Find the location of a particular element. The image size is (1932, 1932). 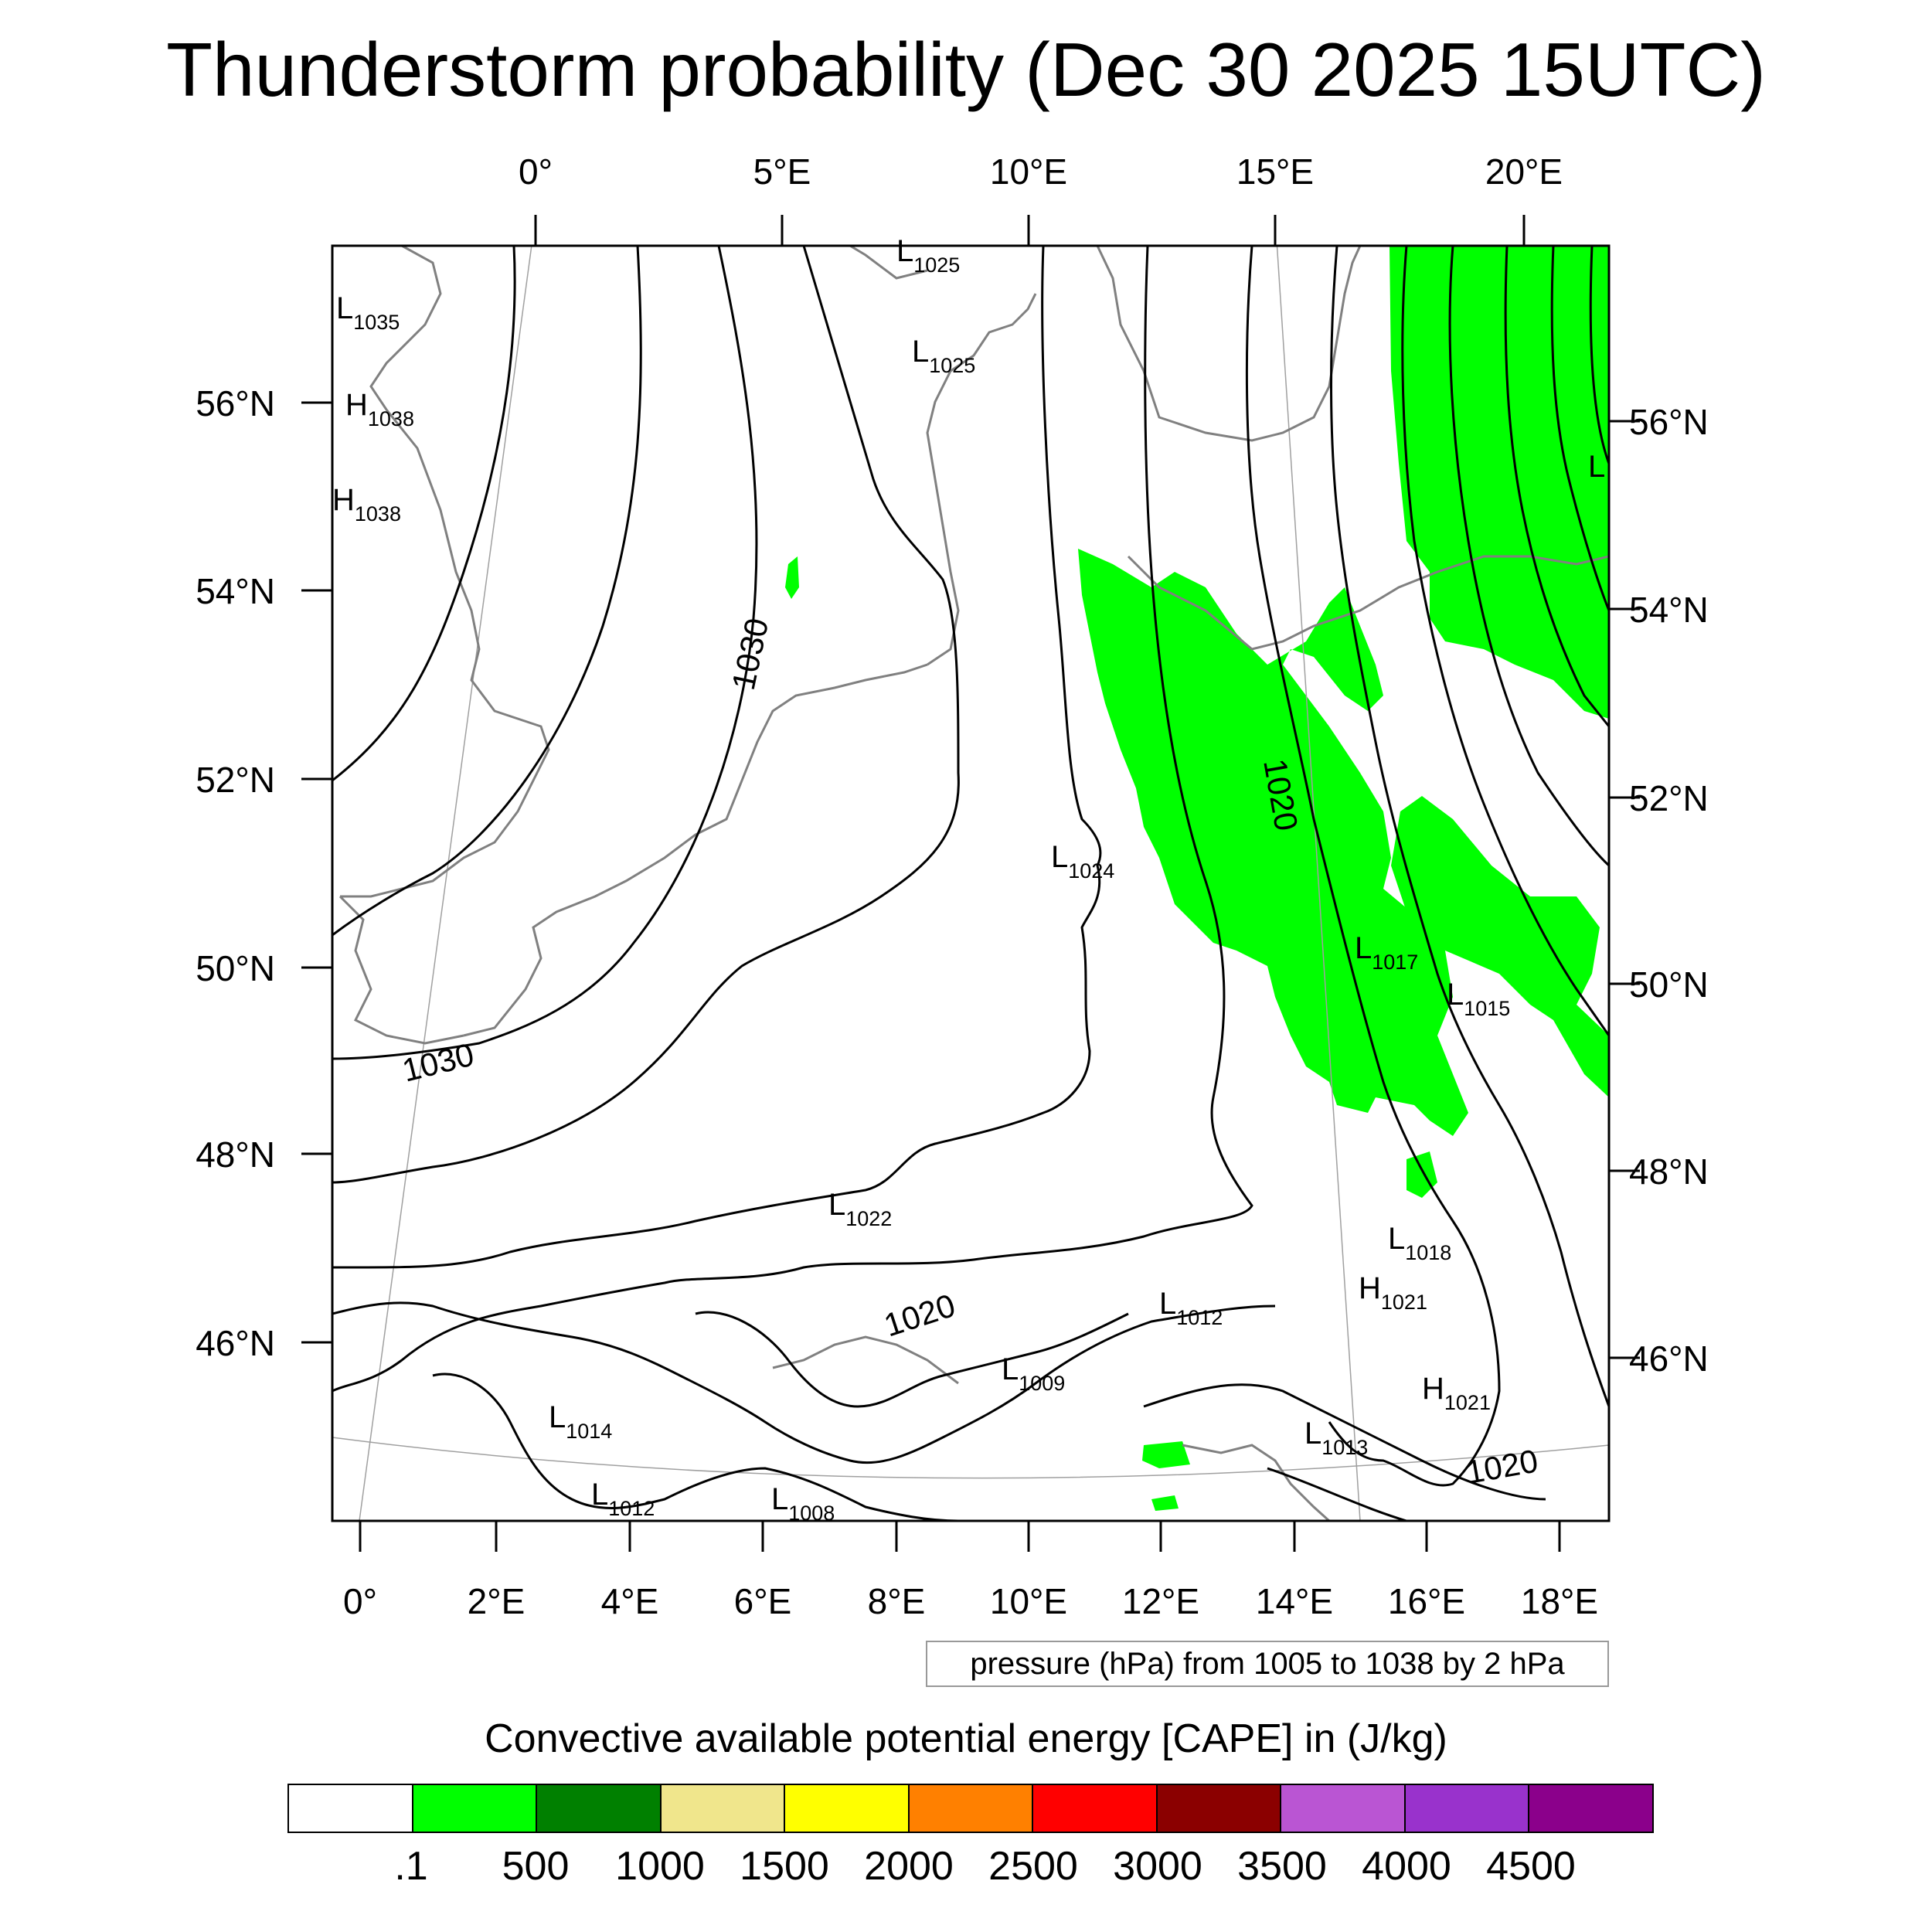

bottom-lon-label-8: 16°E is located at coordinates (1426, 1601).